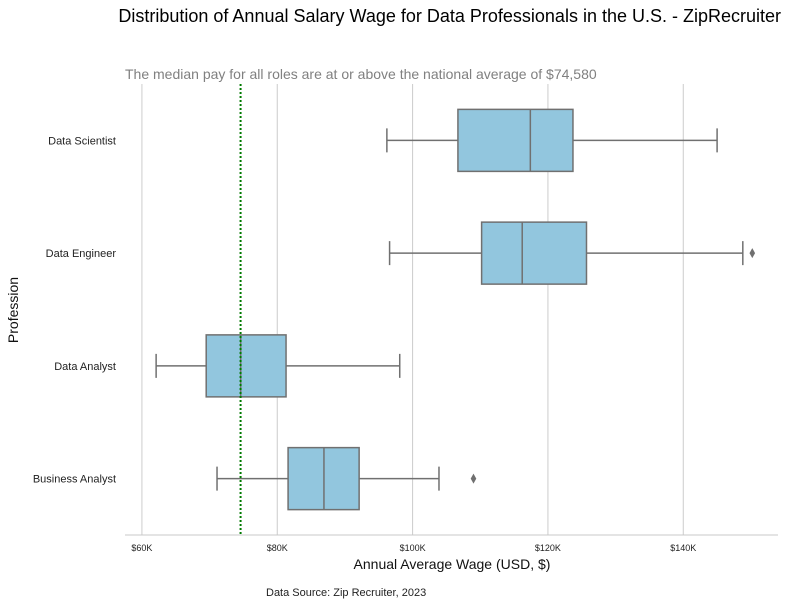  Describe the element at coordinates (82, 141) in the screenshot. I see `y-tick-label: Data Scientist` at that location.